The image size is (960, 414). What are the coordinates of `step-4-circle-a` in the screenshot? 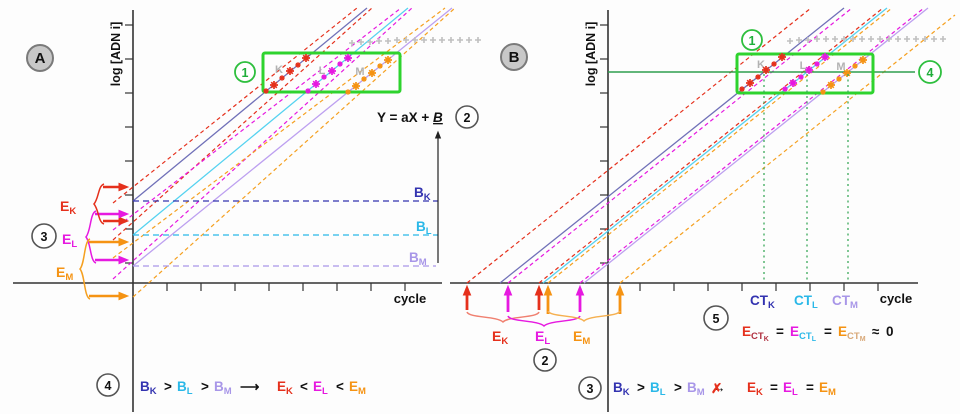 It's located at (108, 385).